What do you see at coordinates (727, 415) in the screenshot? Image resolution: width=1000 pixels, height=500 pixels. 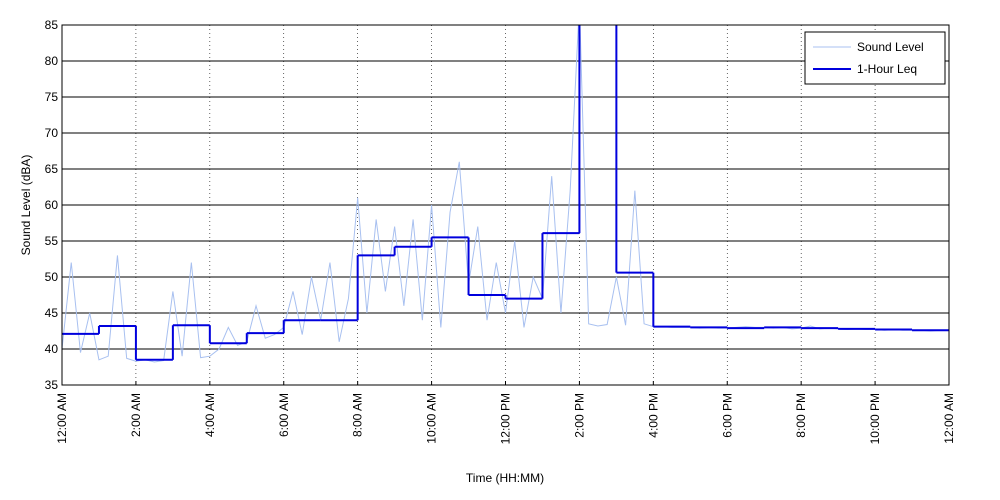 I see `x-tick-label: 6:00 PM` at bounding box center [727, 415].